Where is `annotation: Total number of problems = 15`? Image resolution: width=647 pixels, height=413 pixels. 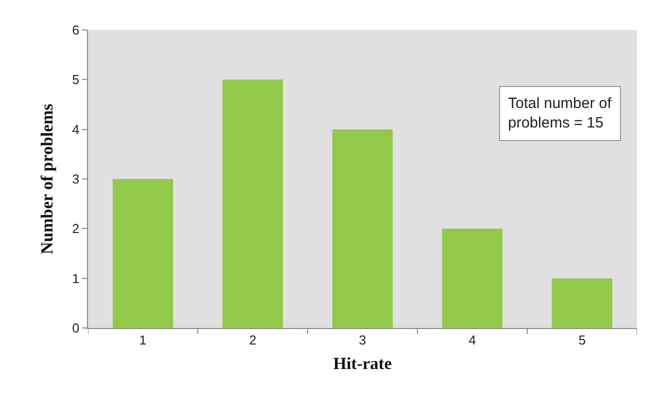
annotation: Total number of problems = 15 is located at coordinates (560, 113).